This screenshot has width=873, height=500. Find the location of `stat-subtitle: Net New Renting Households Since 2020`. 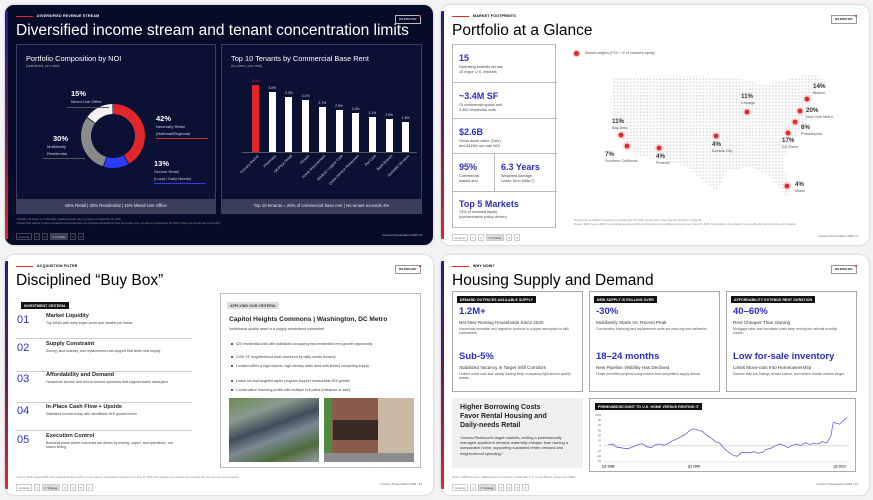

stat-subtitle: Net New Renting Households Since 2020 is located at coordinates (501, 322).